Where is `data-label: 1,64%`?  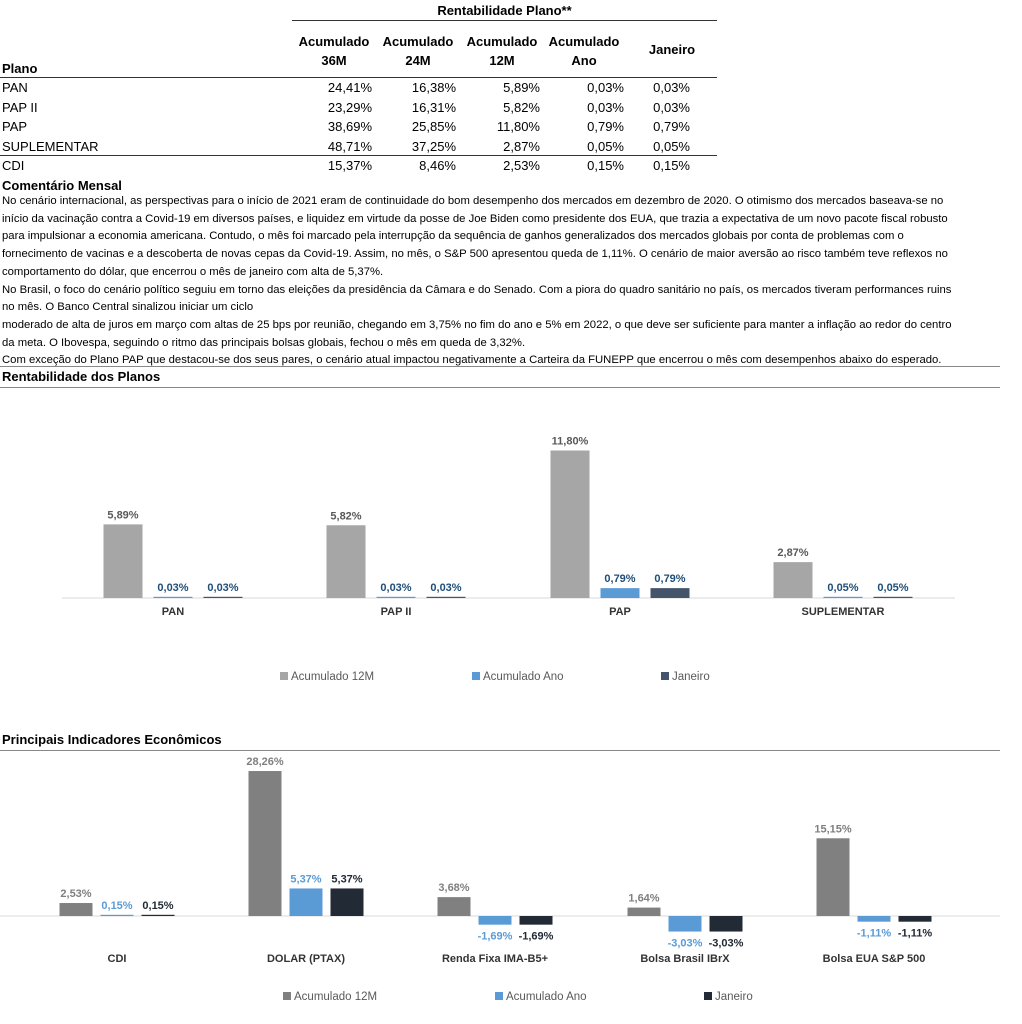
data-label: 1,64% is located at coordinates (643, 899).